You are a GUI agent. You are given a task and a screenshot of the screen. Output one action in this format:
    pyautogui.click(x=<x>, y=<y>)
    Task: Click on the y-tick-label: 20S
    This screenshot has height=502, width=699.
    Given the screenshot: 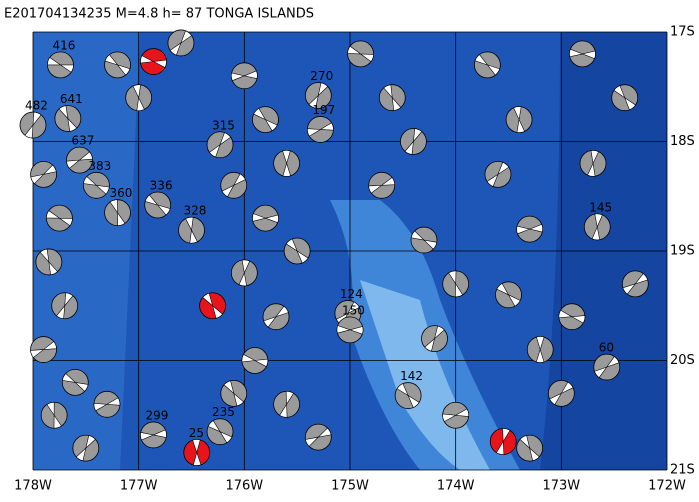 What is the action you would take?
    pyautogui.click(x=682, y=360)
    